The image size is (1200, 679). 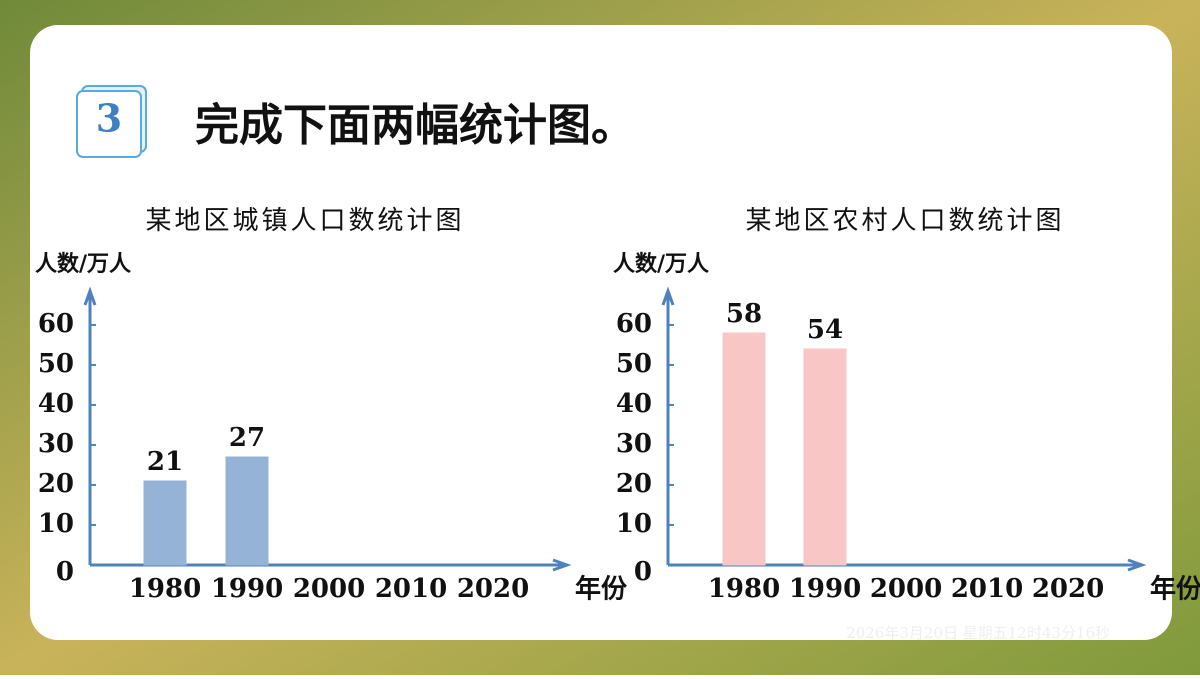 I want to click on data-label: 54, so click(x=825, y=330).